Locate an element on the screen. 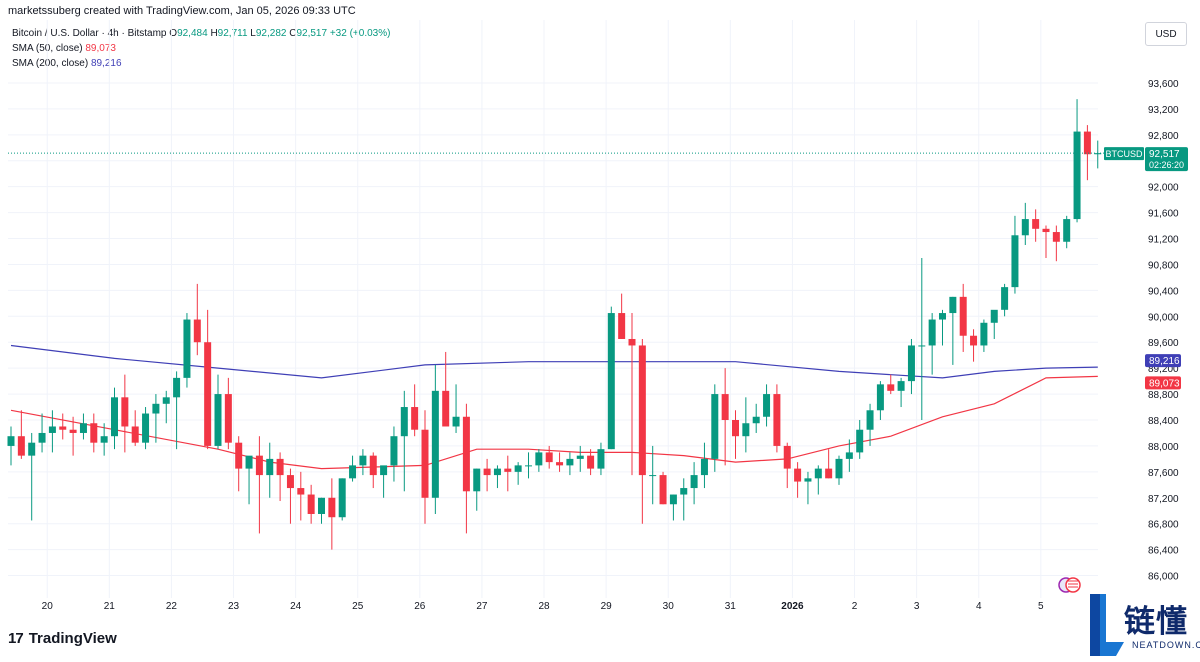 The width and height of the screenshot is (1200, 662). legend-sma200-row: SMA (200, close) 89,216 is located at coordinates (201, 63).